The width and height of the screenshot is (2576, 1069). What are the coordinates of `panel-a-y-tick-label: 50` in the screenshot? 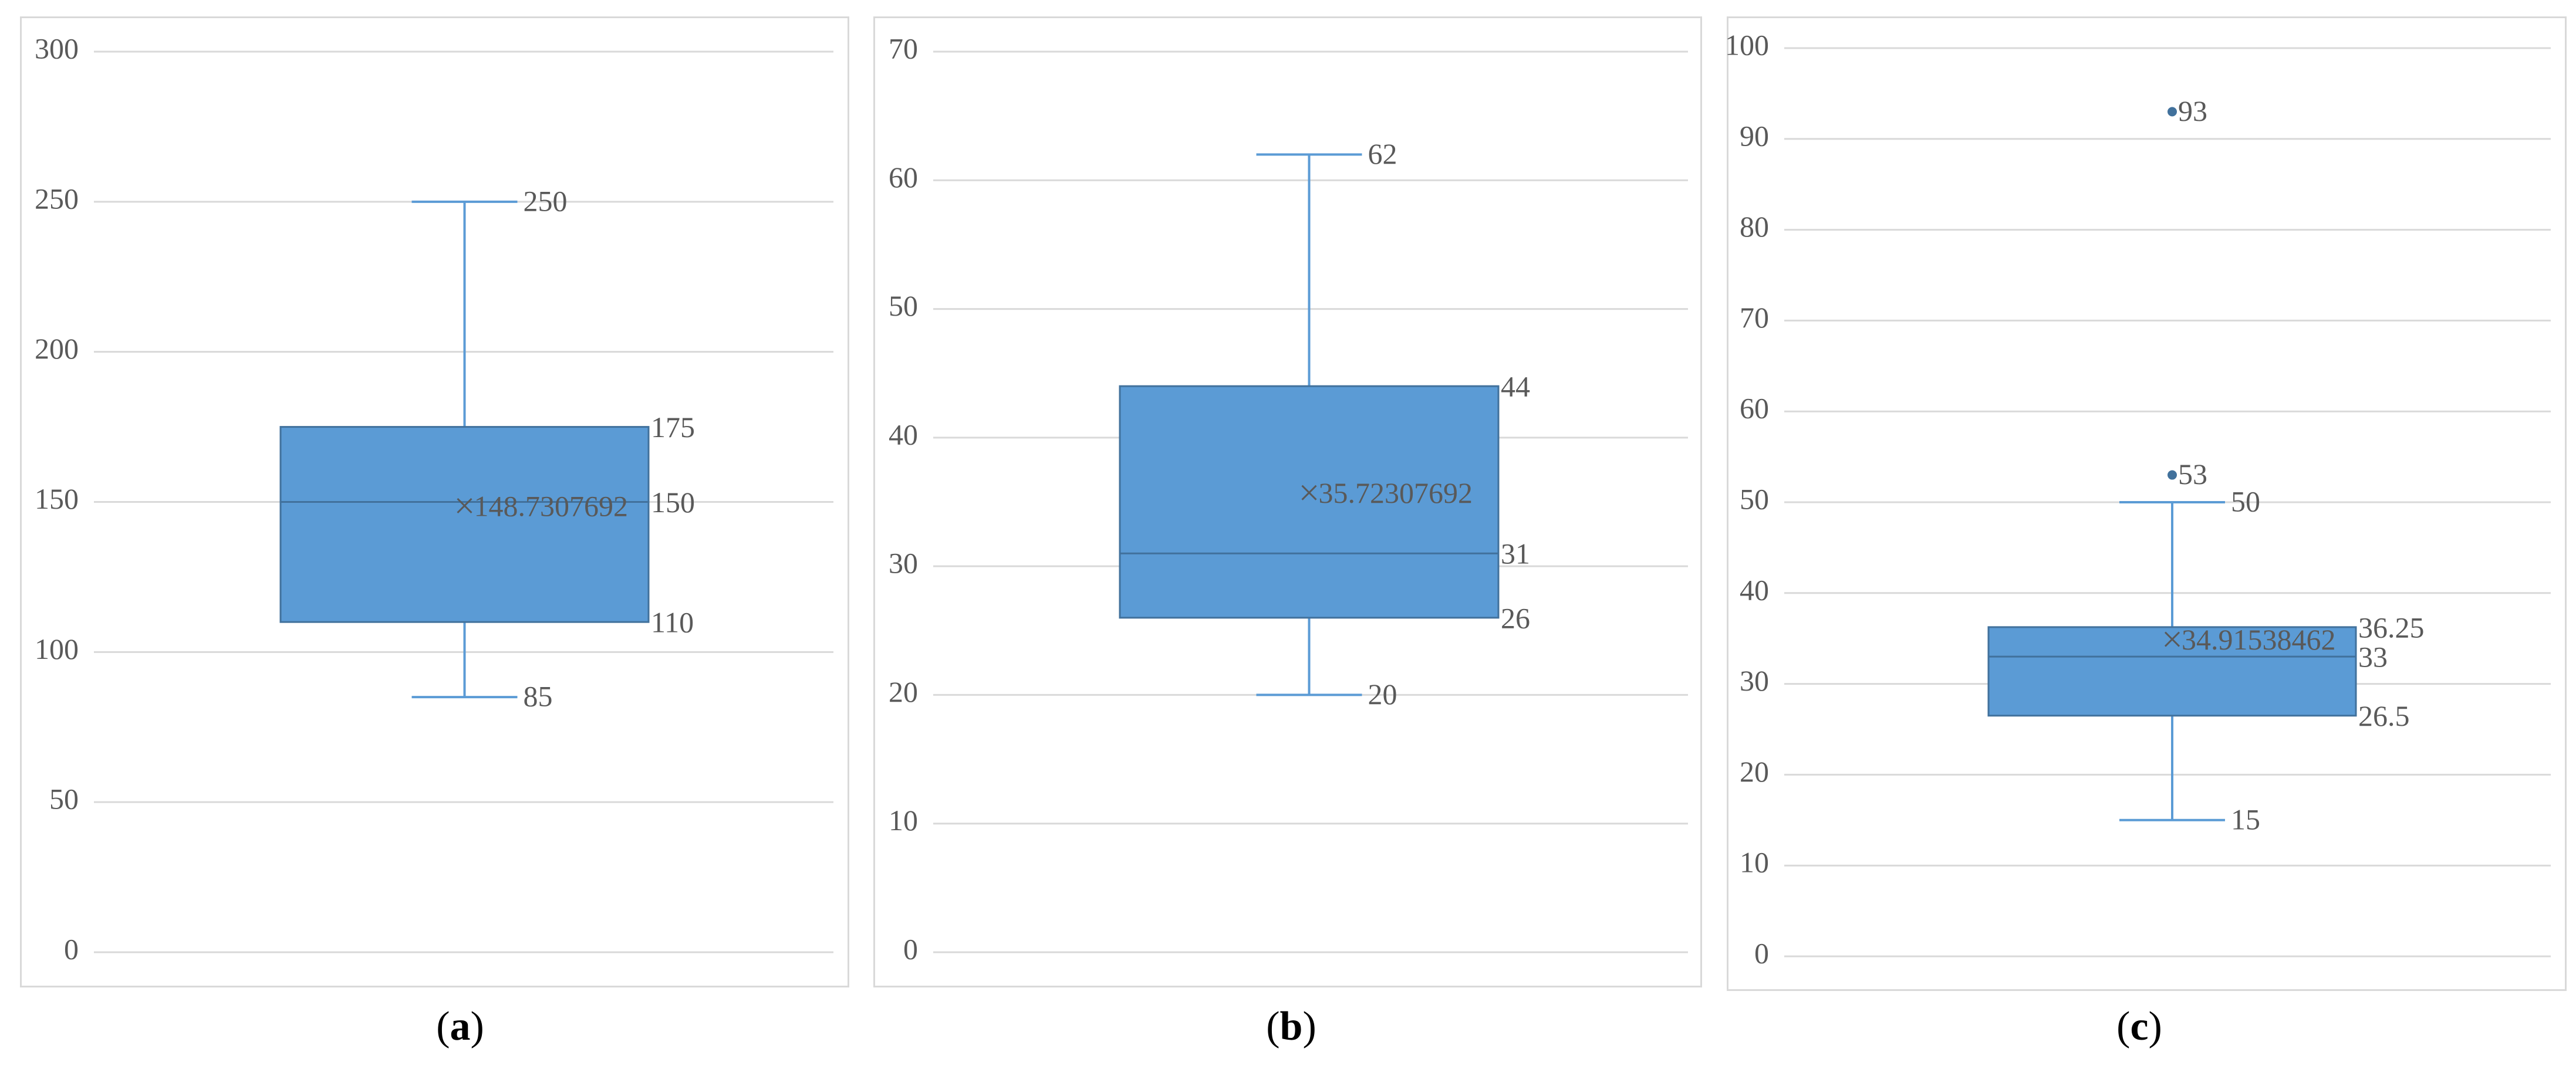 It's located at (64, 799).